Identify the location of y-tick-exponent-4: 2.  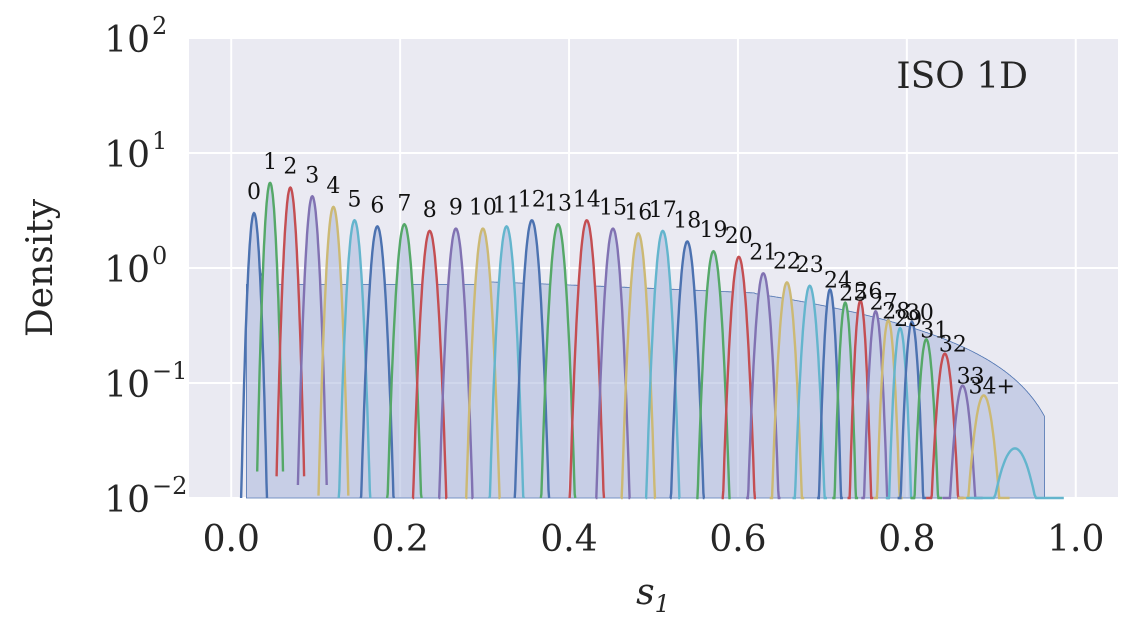
(159, 26).